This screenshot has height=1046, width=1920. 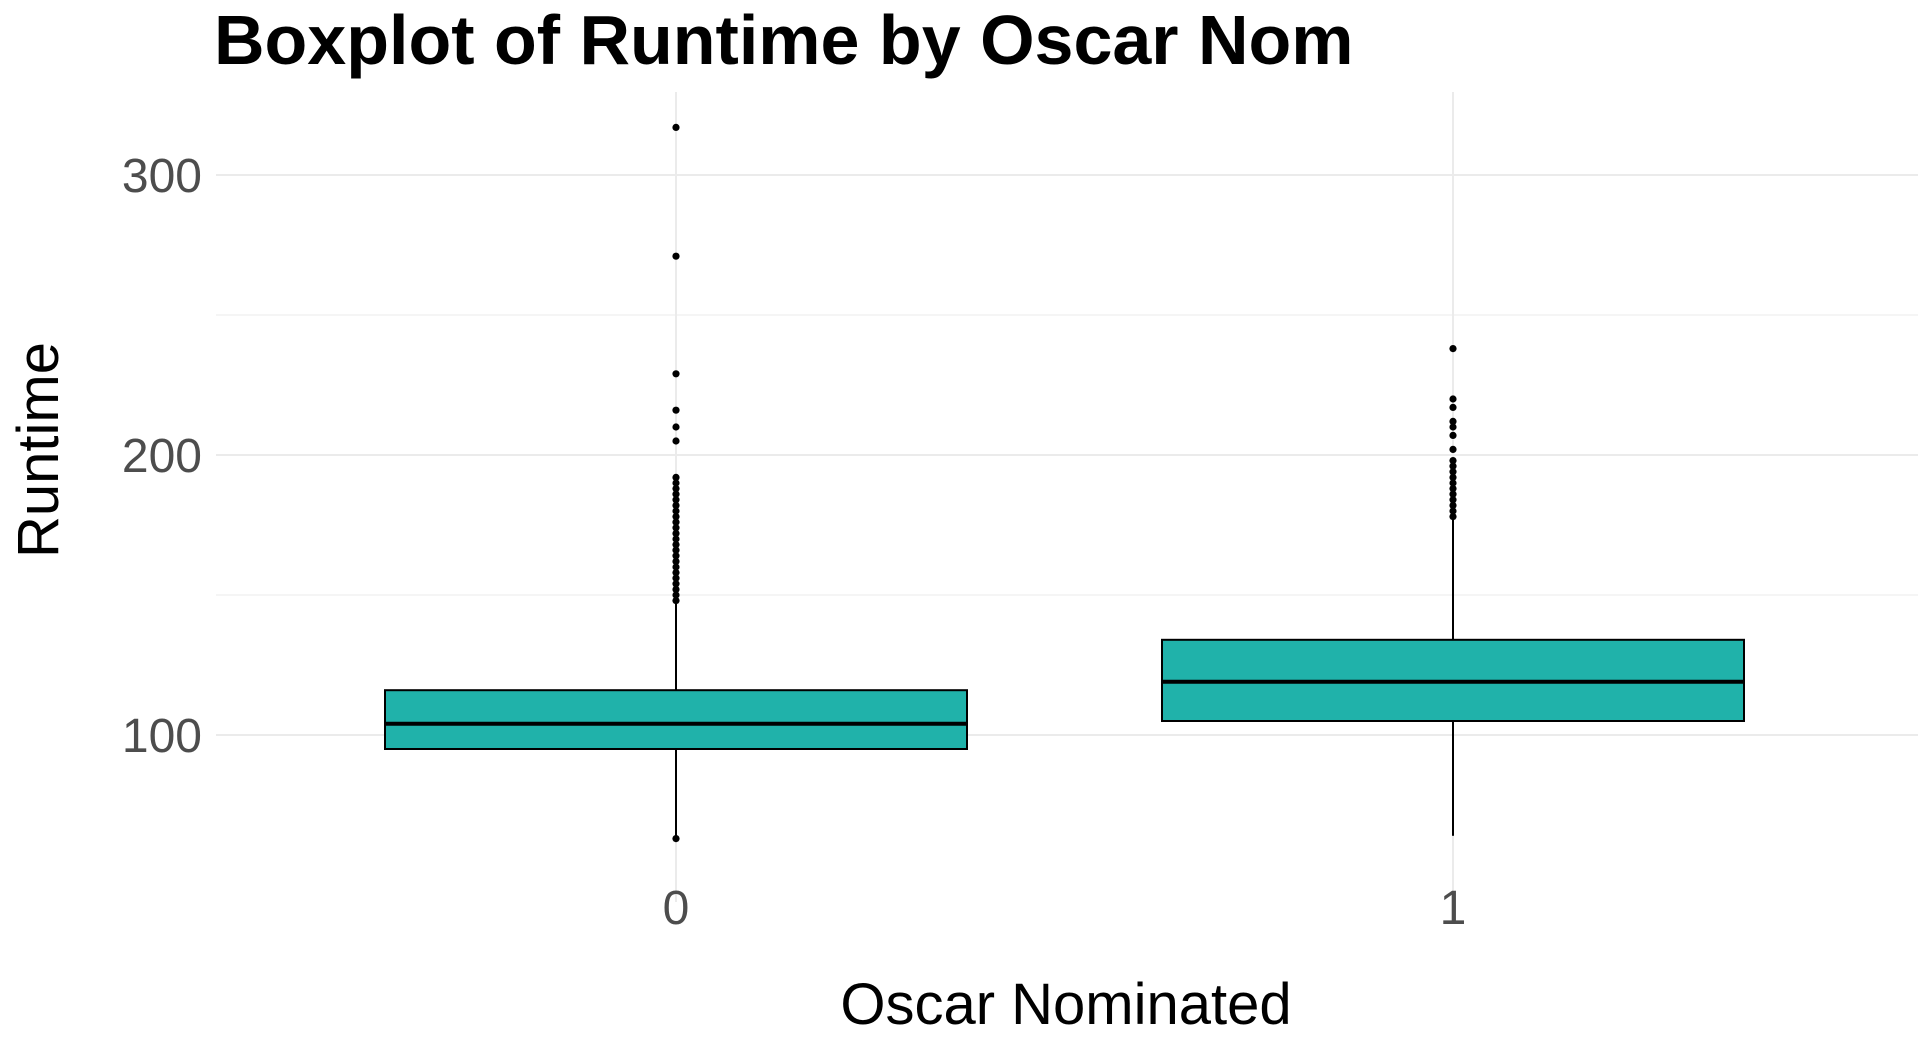 I want to click on chart-title: Boxplot of Runtime by Oscar Nom, so click(x=784, y=40).